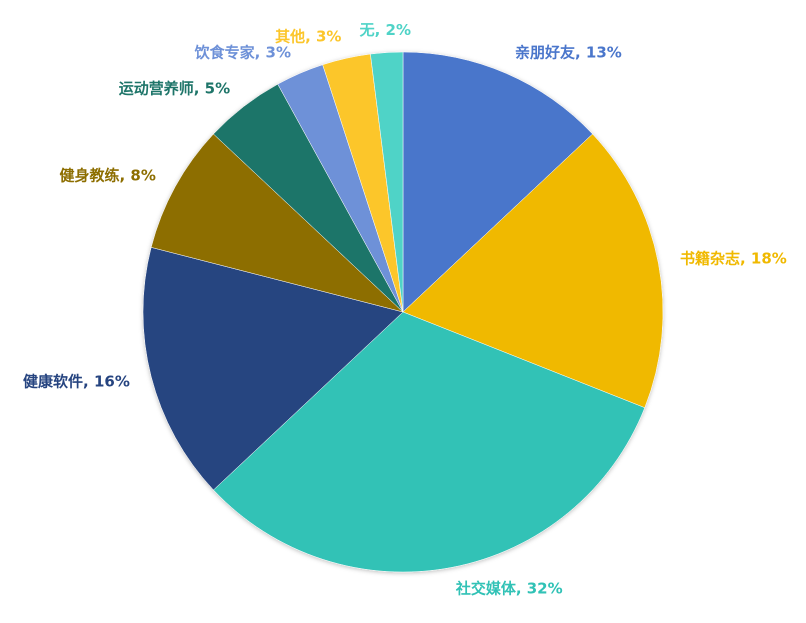 The image size is (806, 623). What do you see at coordinates (107, 176) in the screenshot?
I see `data-label: 健身教练, 8%` at bounding box center [107, 176].